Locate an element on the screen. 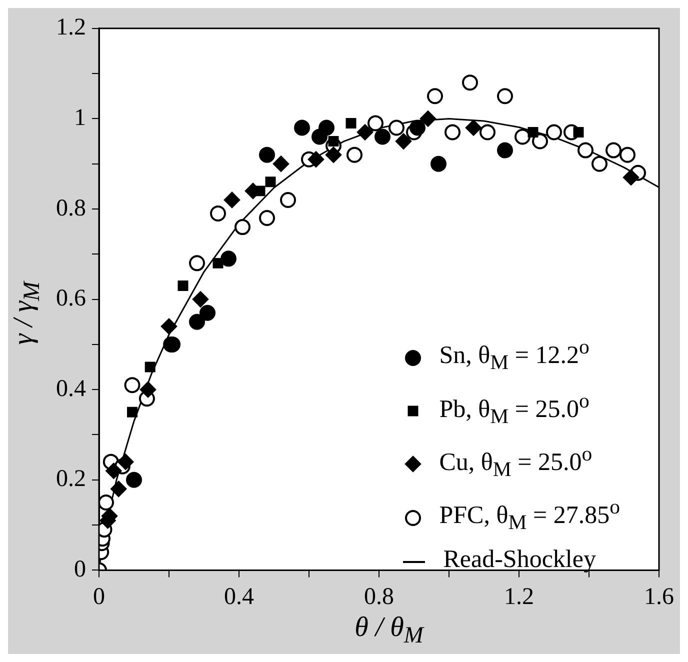 Image resolution: width=688 pixels, height=662 pixels. legend-label: Sn, θ$_{M}$ = 12.2$^{o}$ is located at coordinates (514, 354).